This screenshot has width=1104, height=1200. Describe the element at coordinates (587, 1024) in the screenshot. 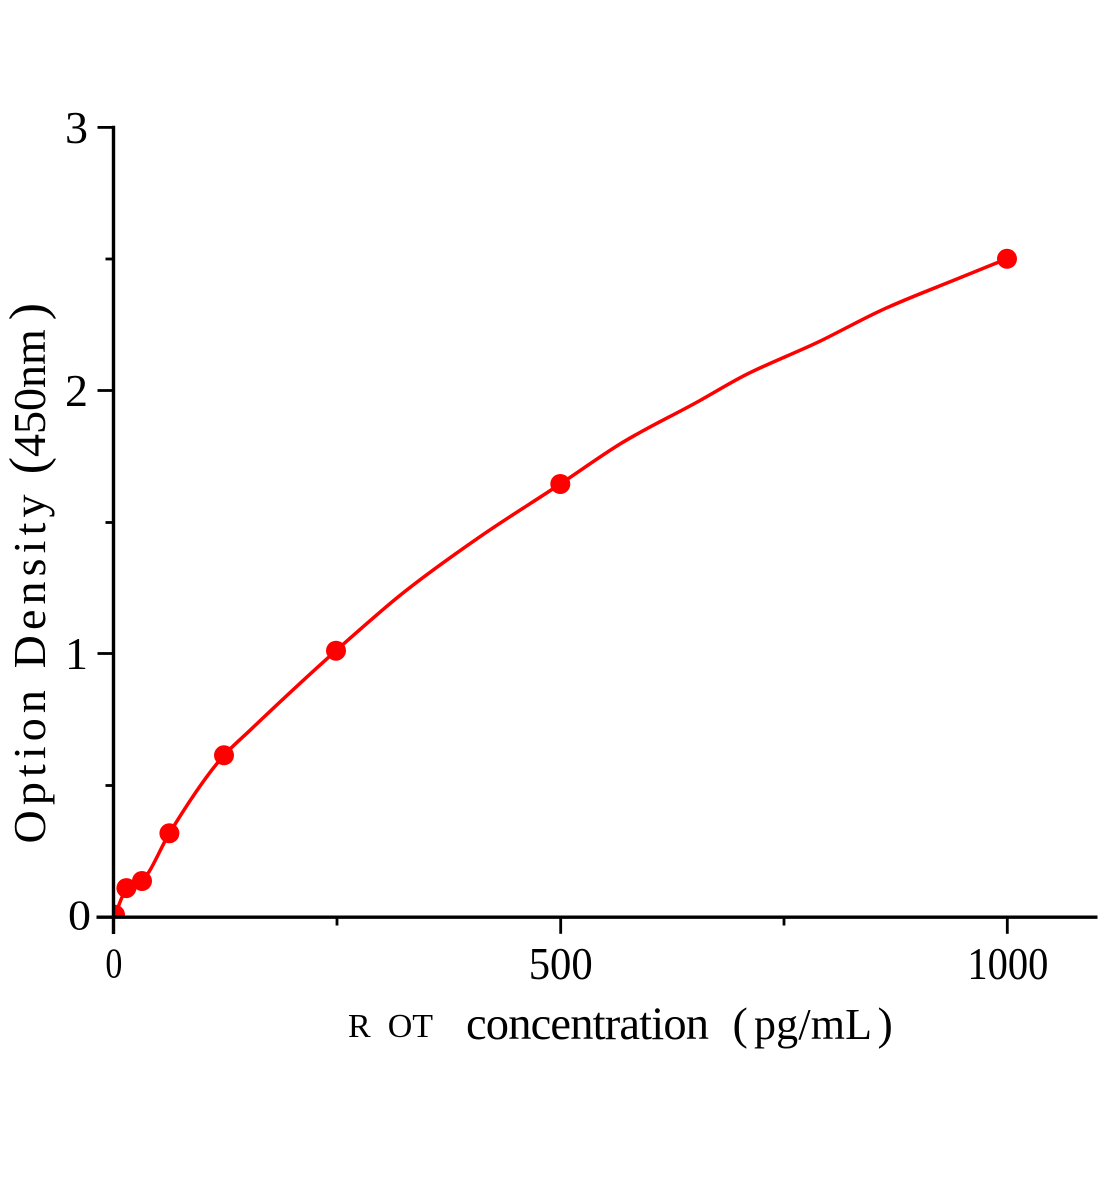

I see `svg-text: concentration` at that location.